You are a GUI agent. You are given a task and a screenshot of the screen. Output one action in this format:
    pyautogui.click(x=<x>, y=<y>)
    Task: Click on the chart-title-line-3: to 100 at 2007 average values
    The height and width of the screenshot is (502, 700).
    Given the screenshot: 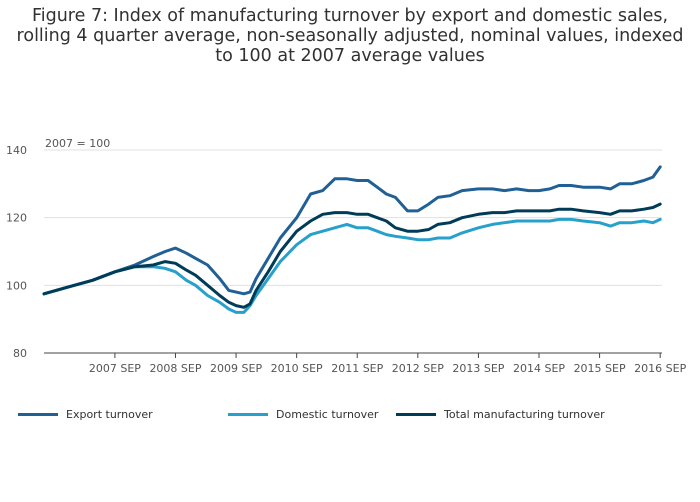 What is the action you would take?
    pyautogui.click(x=350, y=56)
    